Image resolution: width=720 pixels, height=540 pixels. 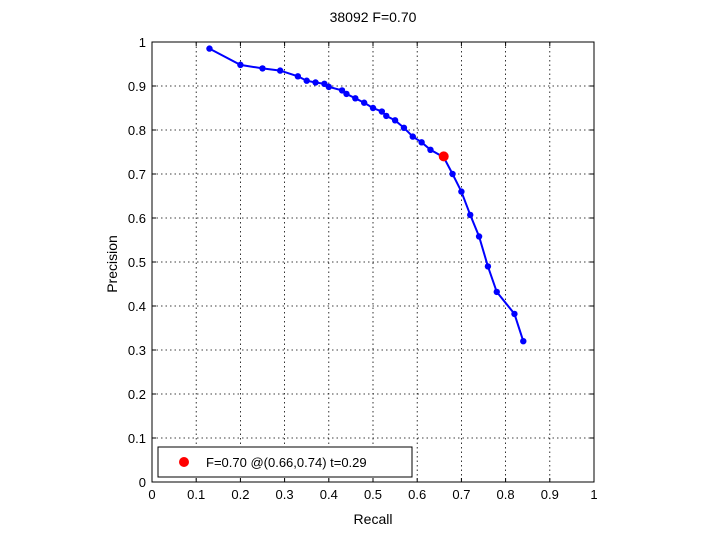 I want to click on x-tick-label: 0.2, so click(x=240, y=494).